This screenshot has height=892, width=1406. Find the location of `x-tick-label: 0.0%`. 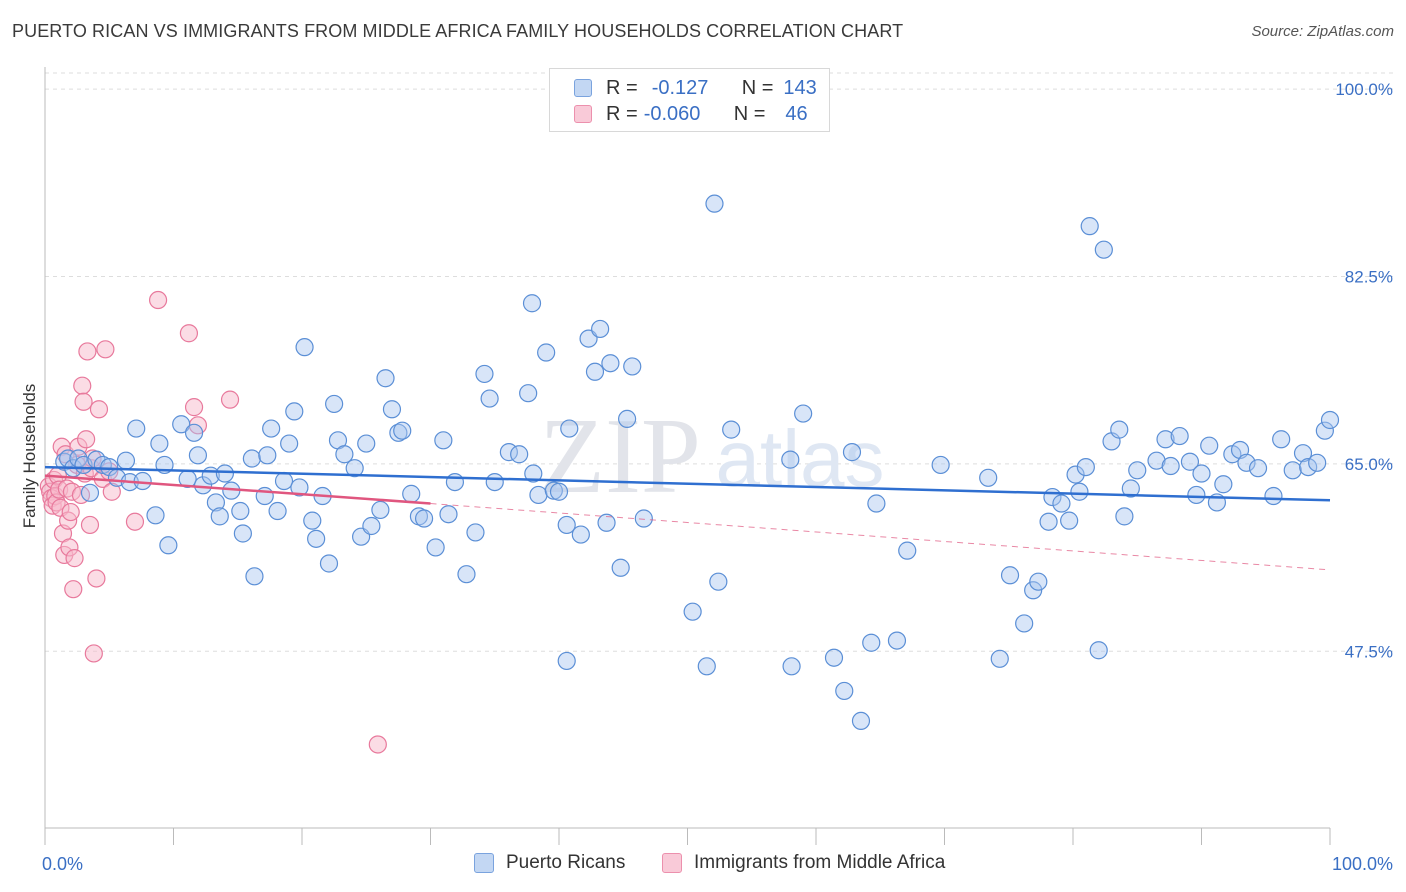

x-tick-label: 0.0% is located at coordinates (62, 864).